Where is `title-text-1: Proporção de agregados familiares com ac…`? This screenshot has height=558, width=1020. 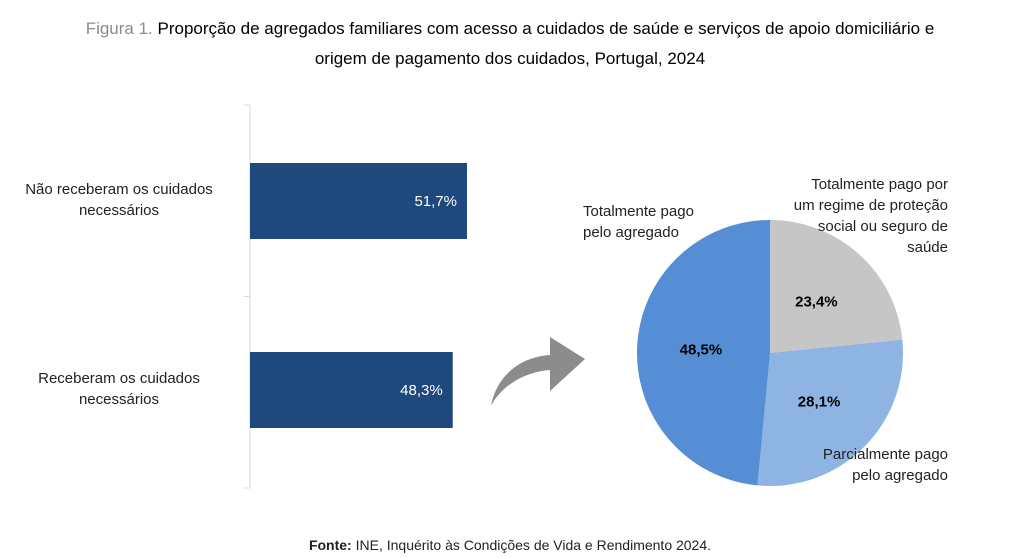
title-text-1: Proporção de agregados familiares com ac… is located at coordinates (546, 28).